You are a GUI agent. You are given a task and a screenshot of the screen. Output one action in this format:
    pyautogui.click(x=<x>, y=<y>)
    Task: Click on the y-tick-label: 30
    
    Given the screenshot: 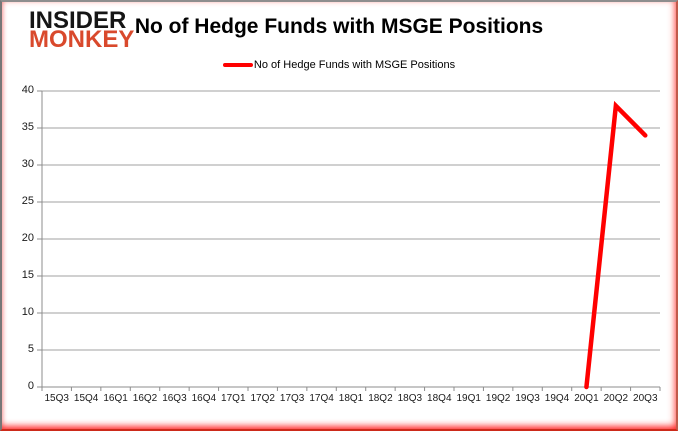 What is the action you would take?
    pyautogui.click(x=27, y=164)
    